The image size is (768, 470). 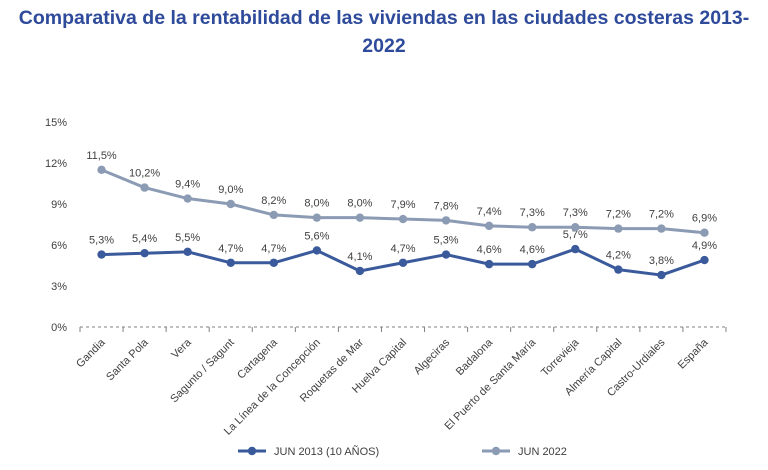 I want to click on legend-label: JUN 2013 (10 AÑOS), so click(x=326, y=451).